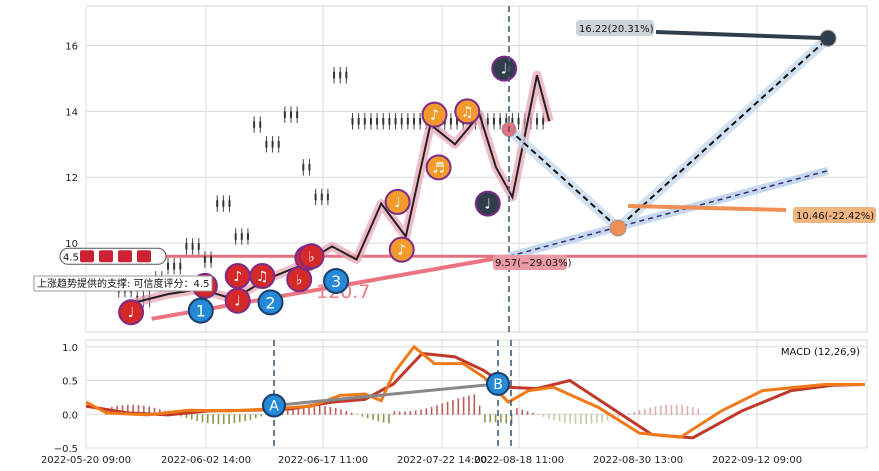 This screenshot has width=879, height=471. Describe the element at coordinates (835, 216) in the screenshot. I see `target-low-label: 10.46(-22.42%)` at that location.